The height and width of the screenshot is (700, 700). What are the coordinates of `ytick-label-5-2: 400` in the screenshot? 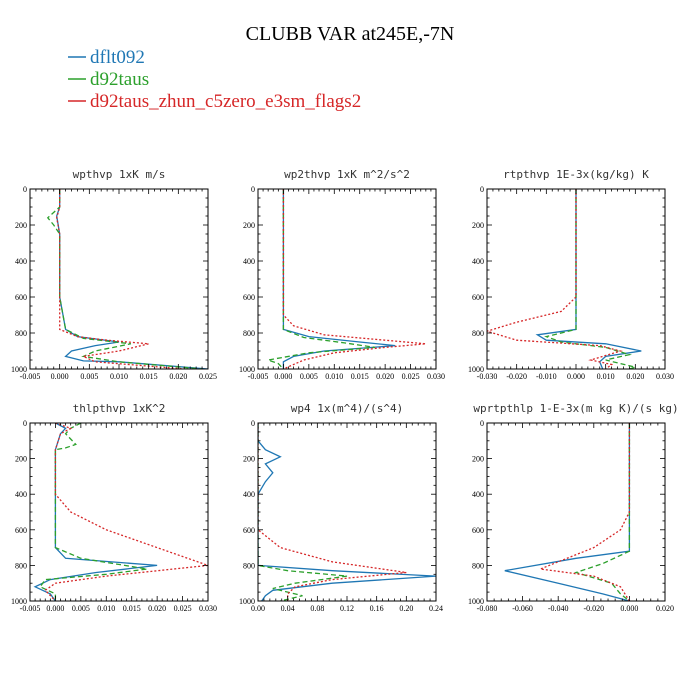 It's located at (478, 494).